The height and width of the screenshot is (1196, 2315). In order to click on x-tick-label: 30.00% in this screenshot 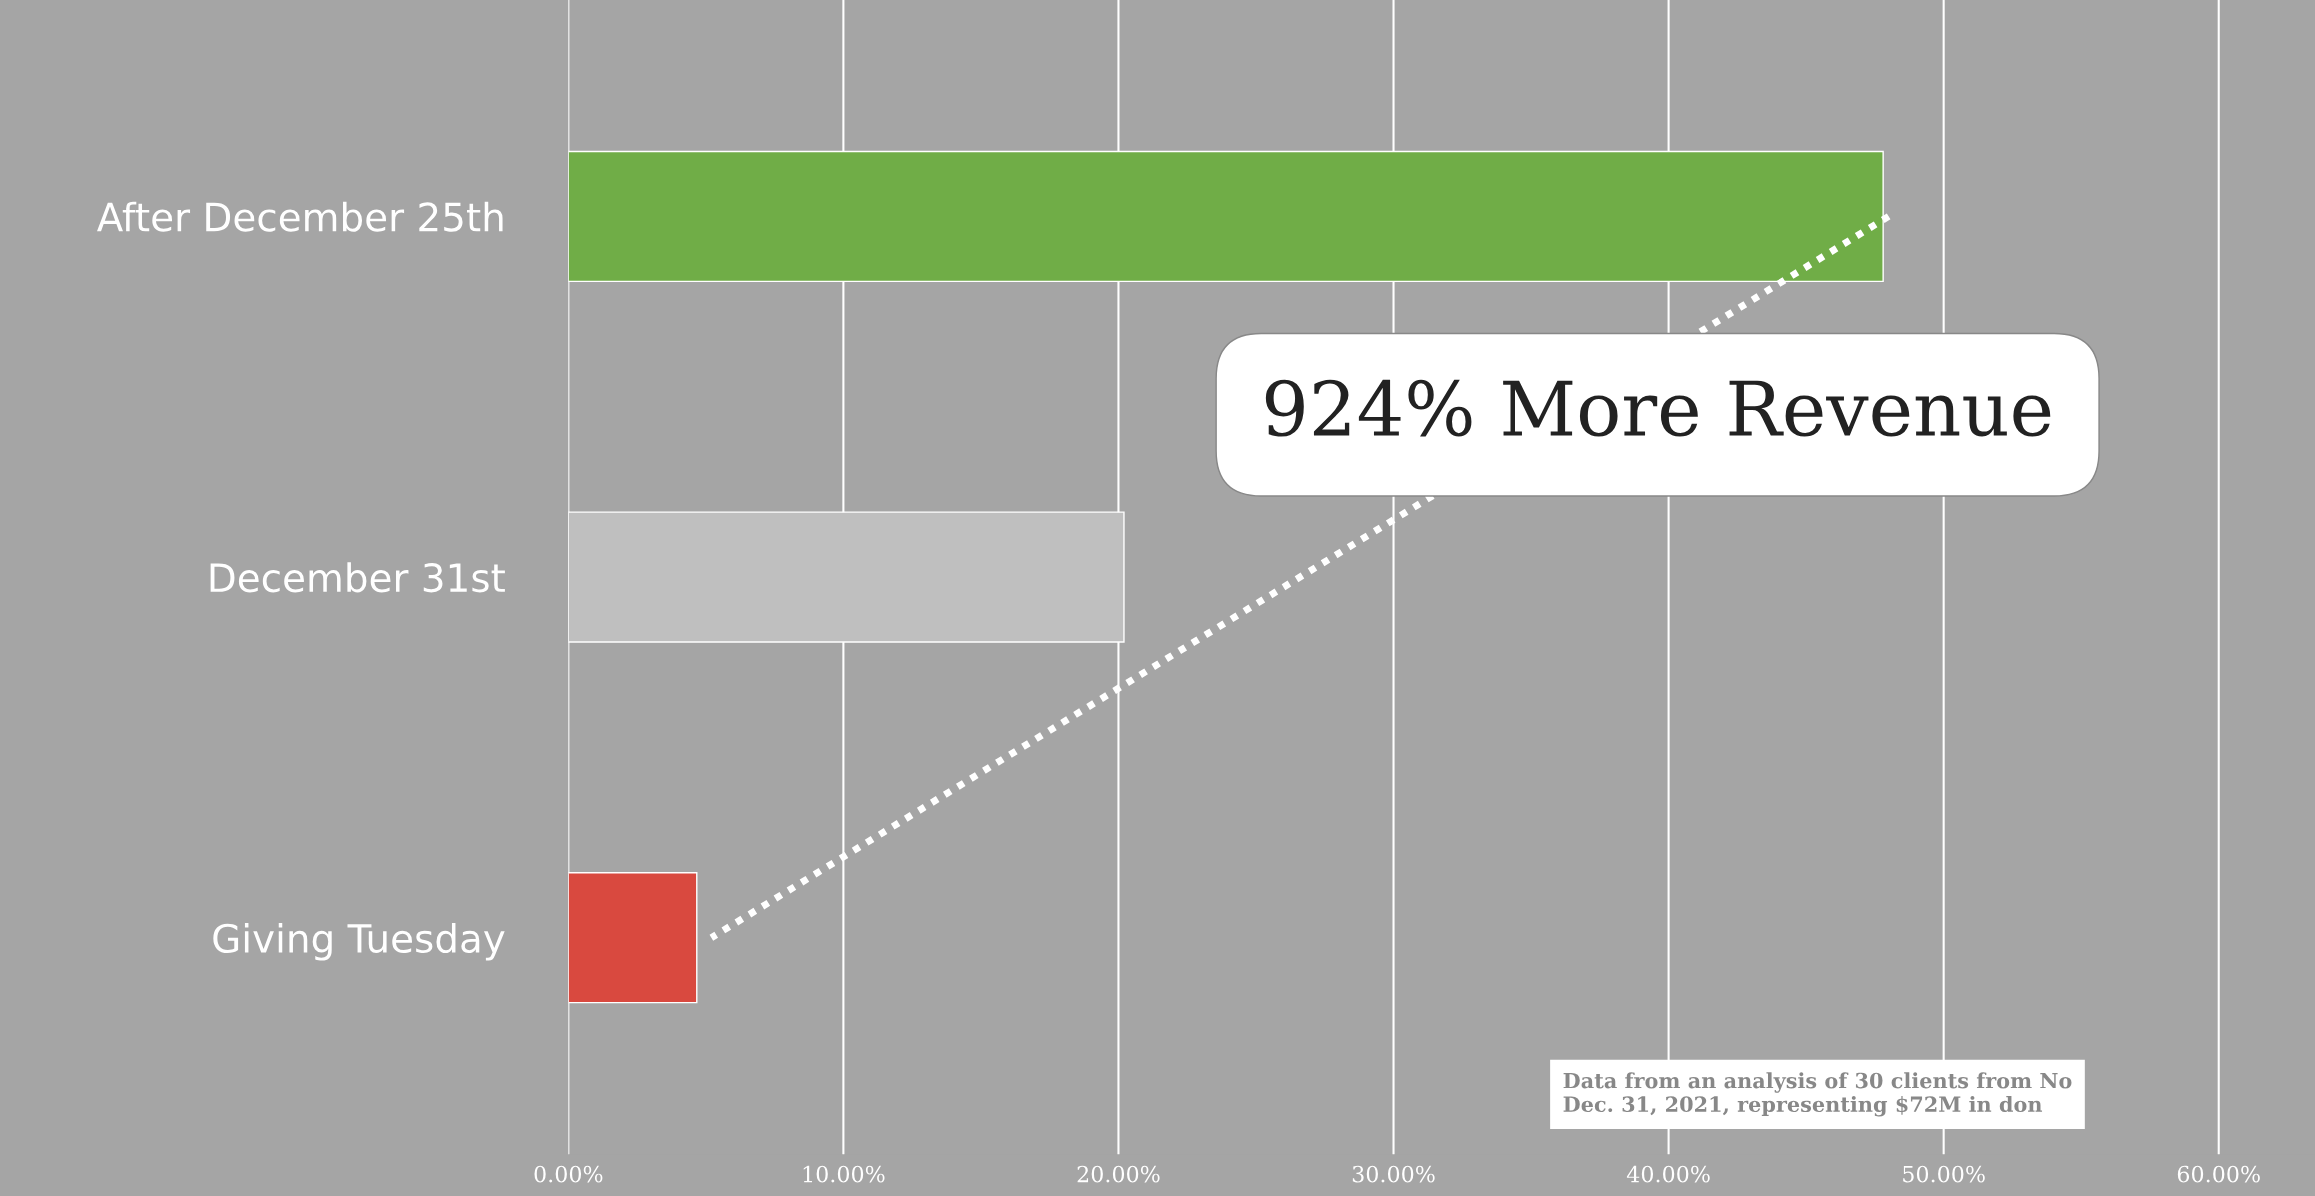, I will do `click(1393, 1174)`.